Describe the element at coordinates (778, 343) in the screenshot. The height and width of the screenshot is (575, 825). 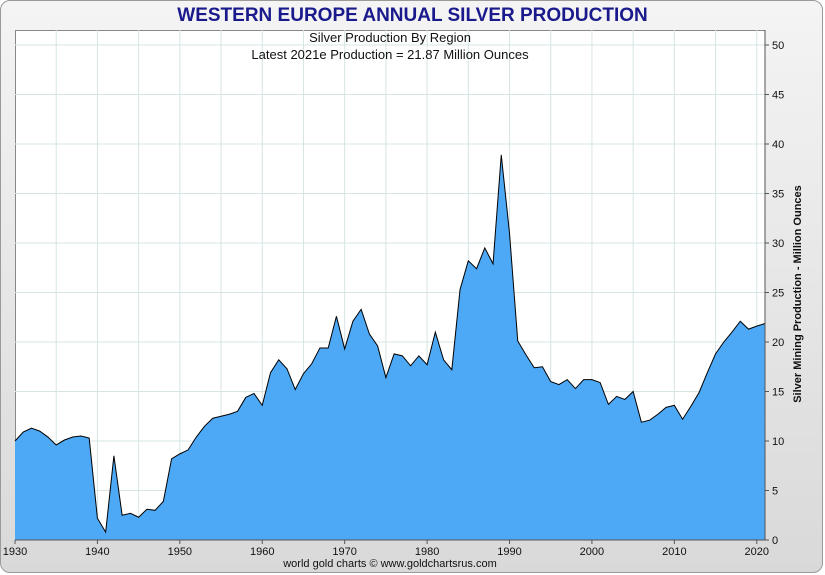
I see `y-tick-label: 20` at that location.